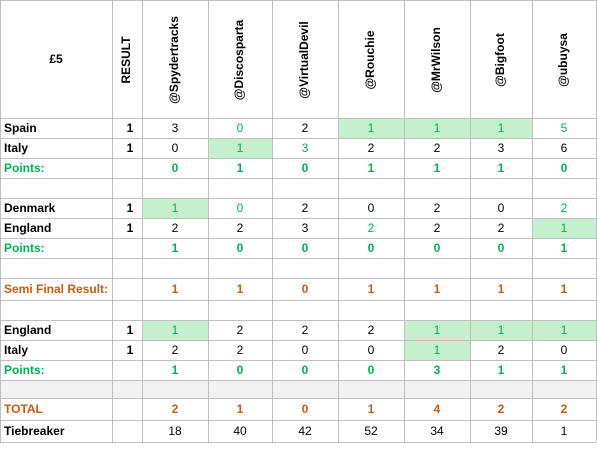  I want to click on cell-value: 34, so click(437, 431).